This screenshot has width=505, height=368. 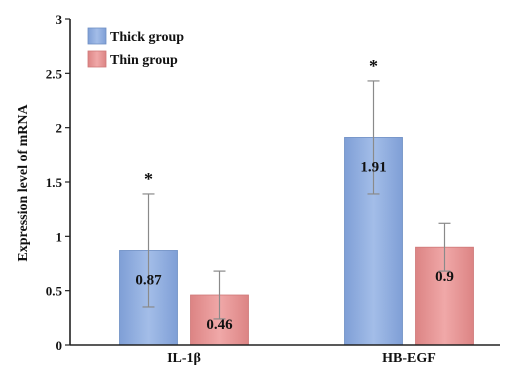 I want to click on data-label: 1.91, so click(x=373, y=167).